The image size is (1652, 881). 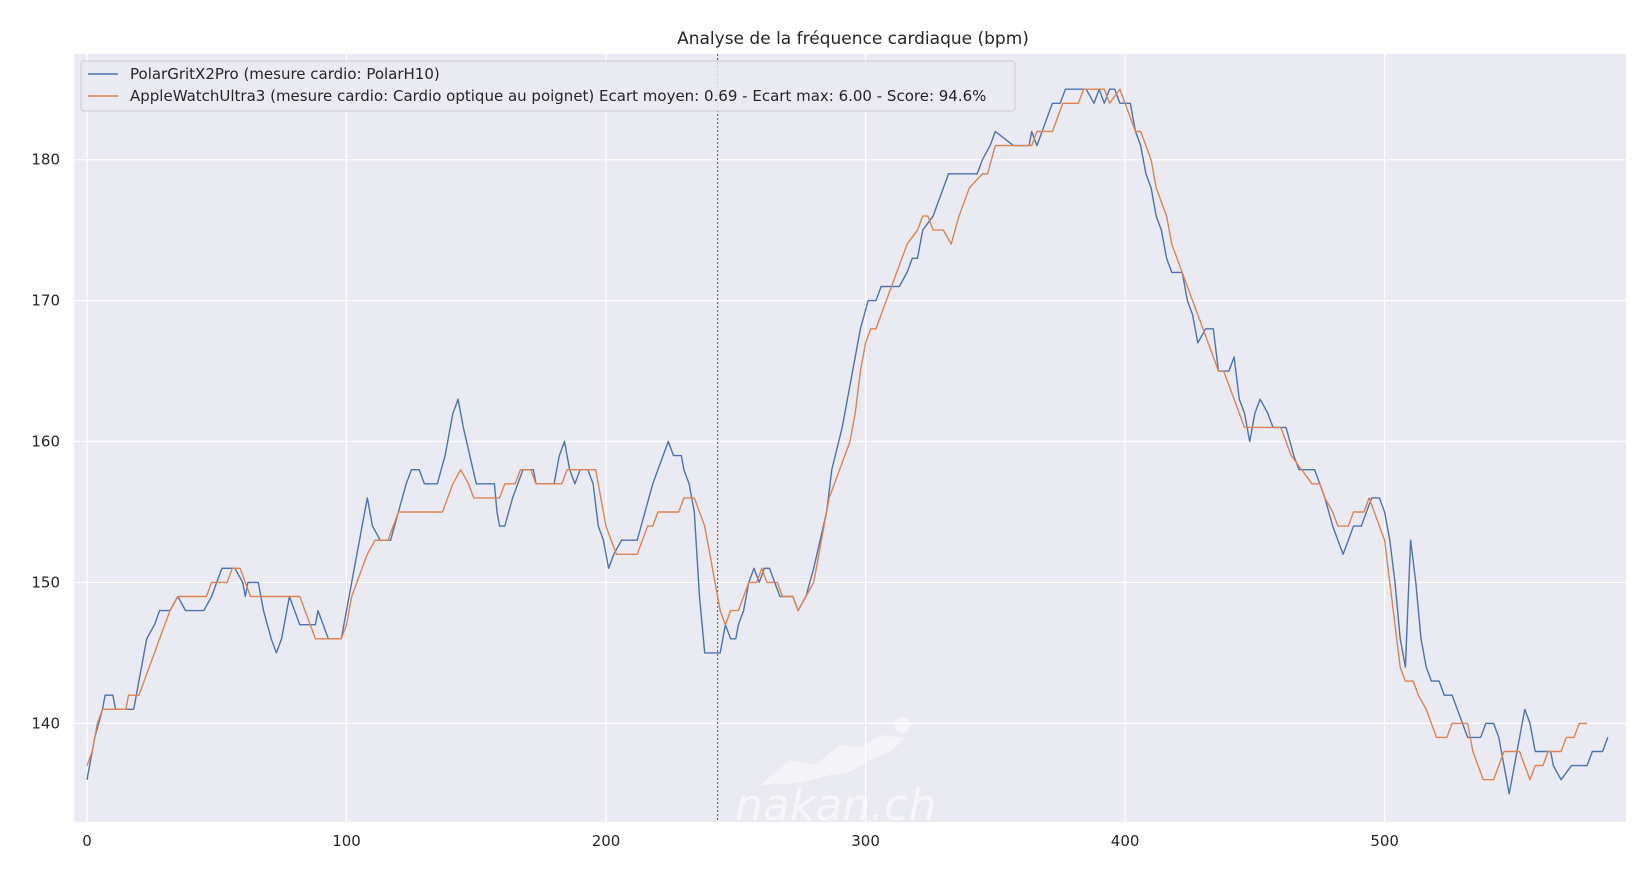 What do you see at coordinates (1384, 841) in the screenshot?
I see `x-tick-label: 500` at bounding box center [1384, 841].